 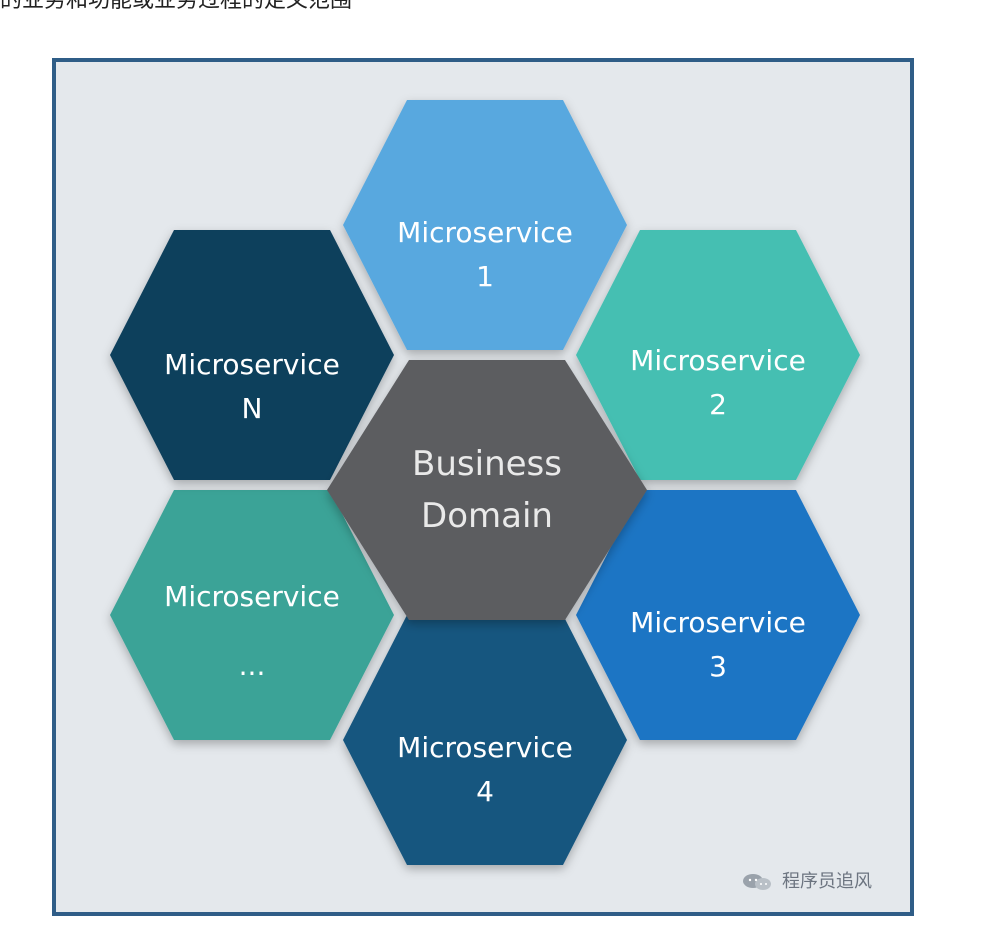 I want to click on hexagon-microservice-3-line-1: Microservice, so click(x=718, y=622).